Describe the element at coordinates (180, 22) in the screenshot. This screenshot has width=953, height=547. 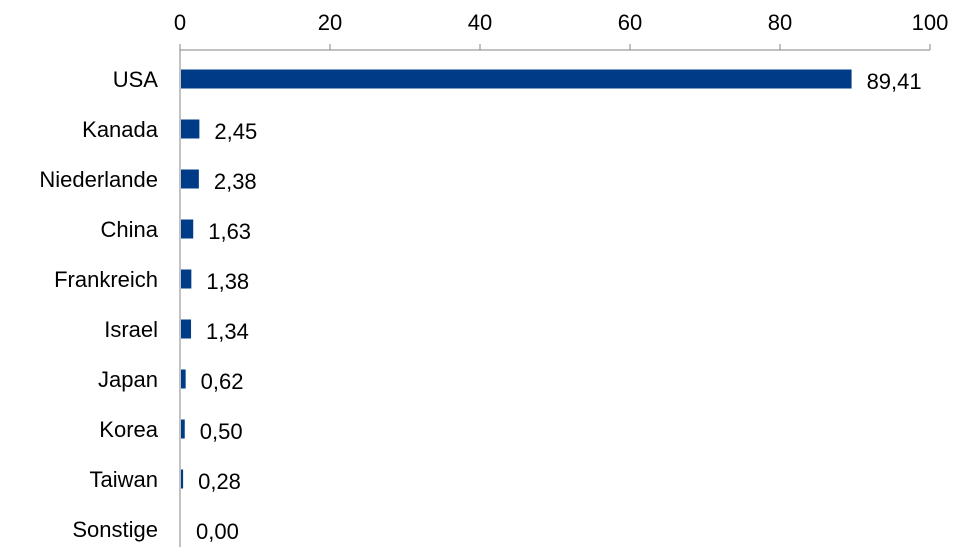
I see `x-tick-label: 0` at that location.